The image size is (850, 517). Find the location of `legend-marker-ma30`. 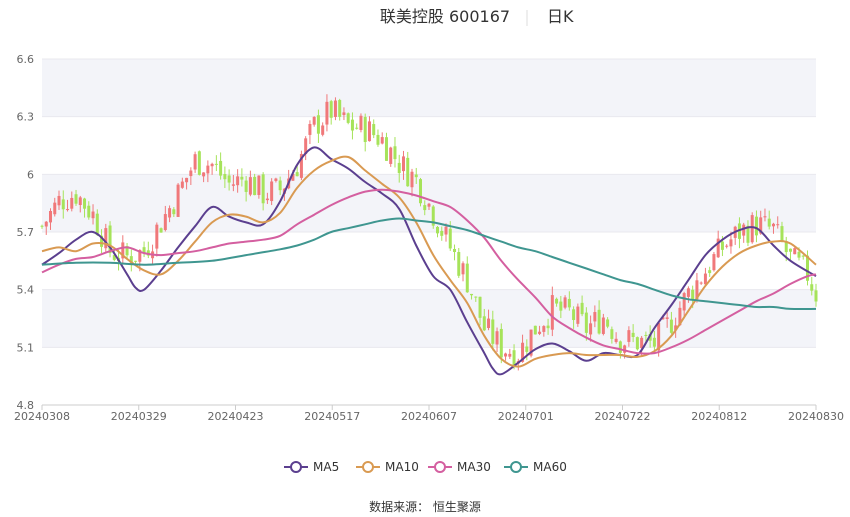

legend-marker-ma30 is located at coordinates (440, 467).